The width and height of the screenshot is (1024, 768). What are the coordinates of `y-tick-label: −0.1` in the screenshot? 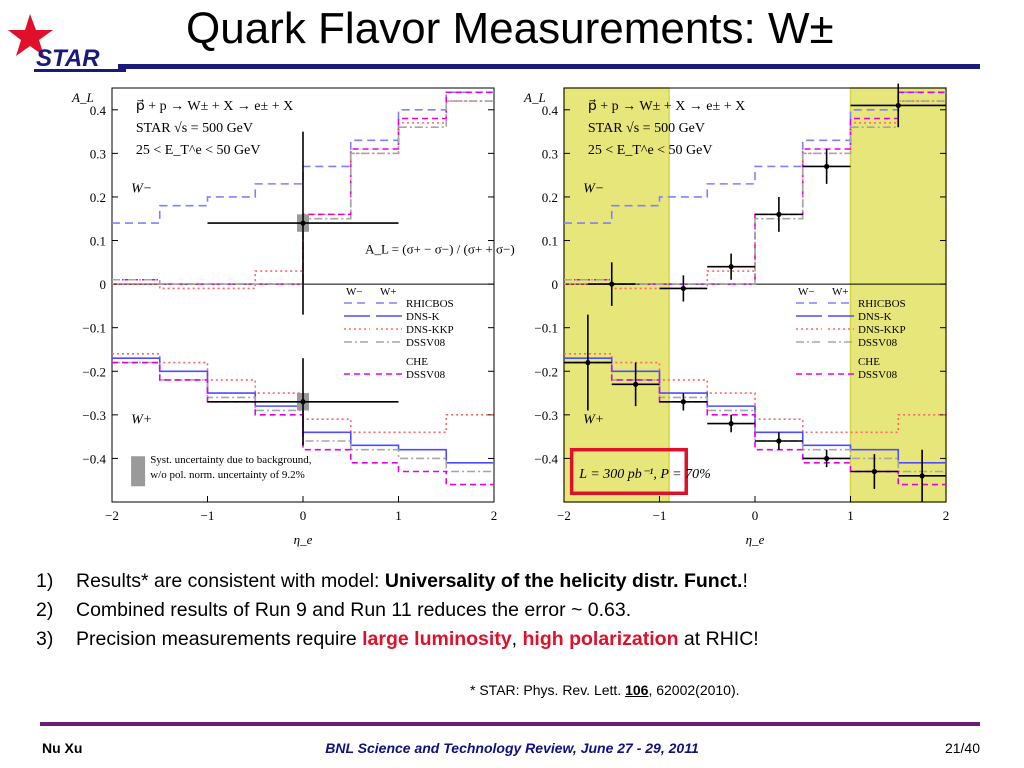 It's located at (94, 328).